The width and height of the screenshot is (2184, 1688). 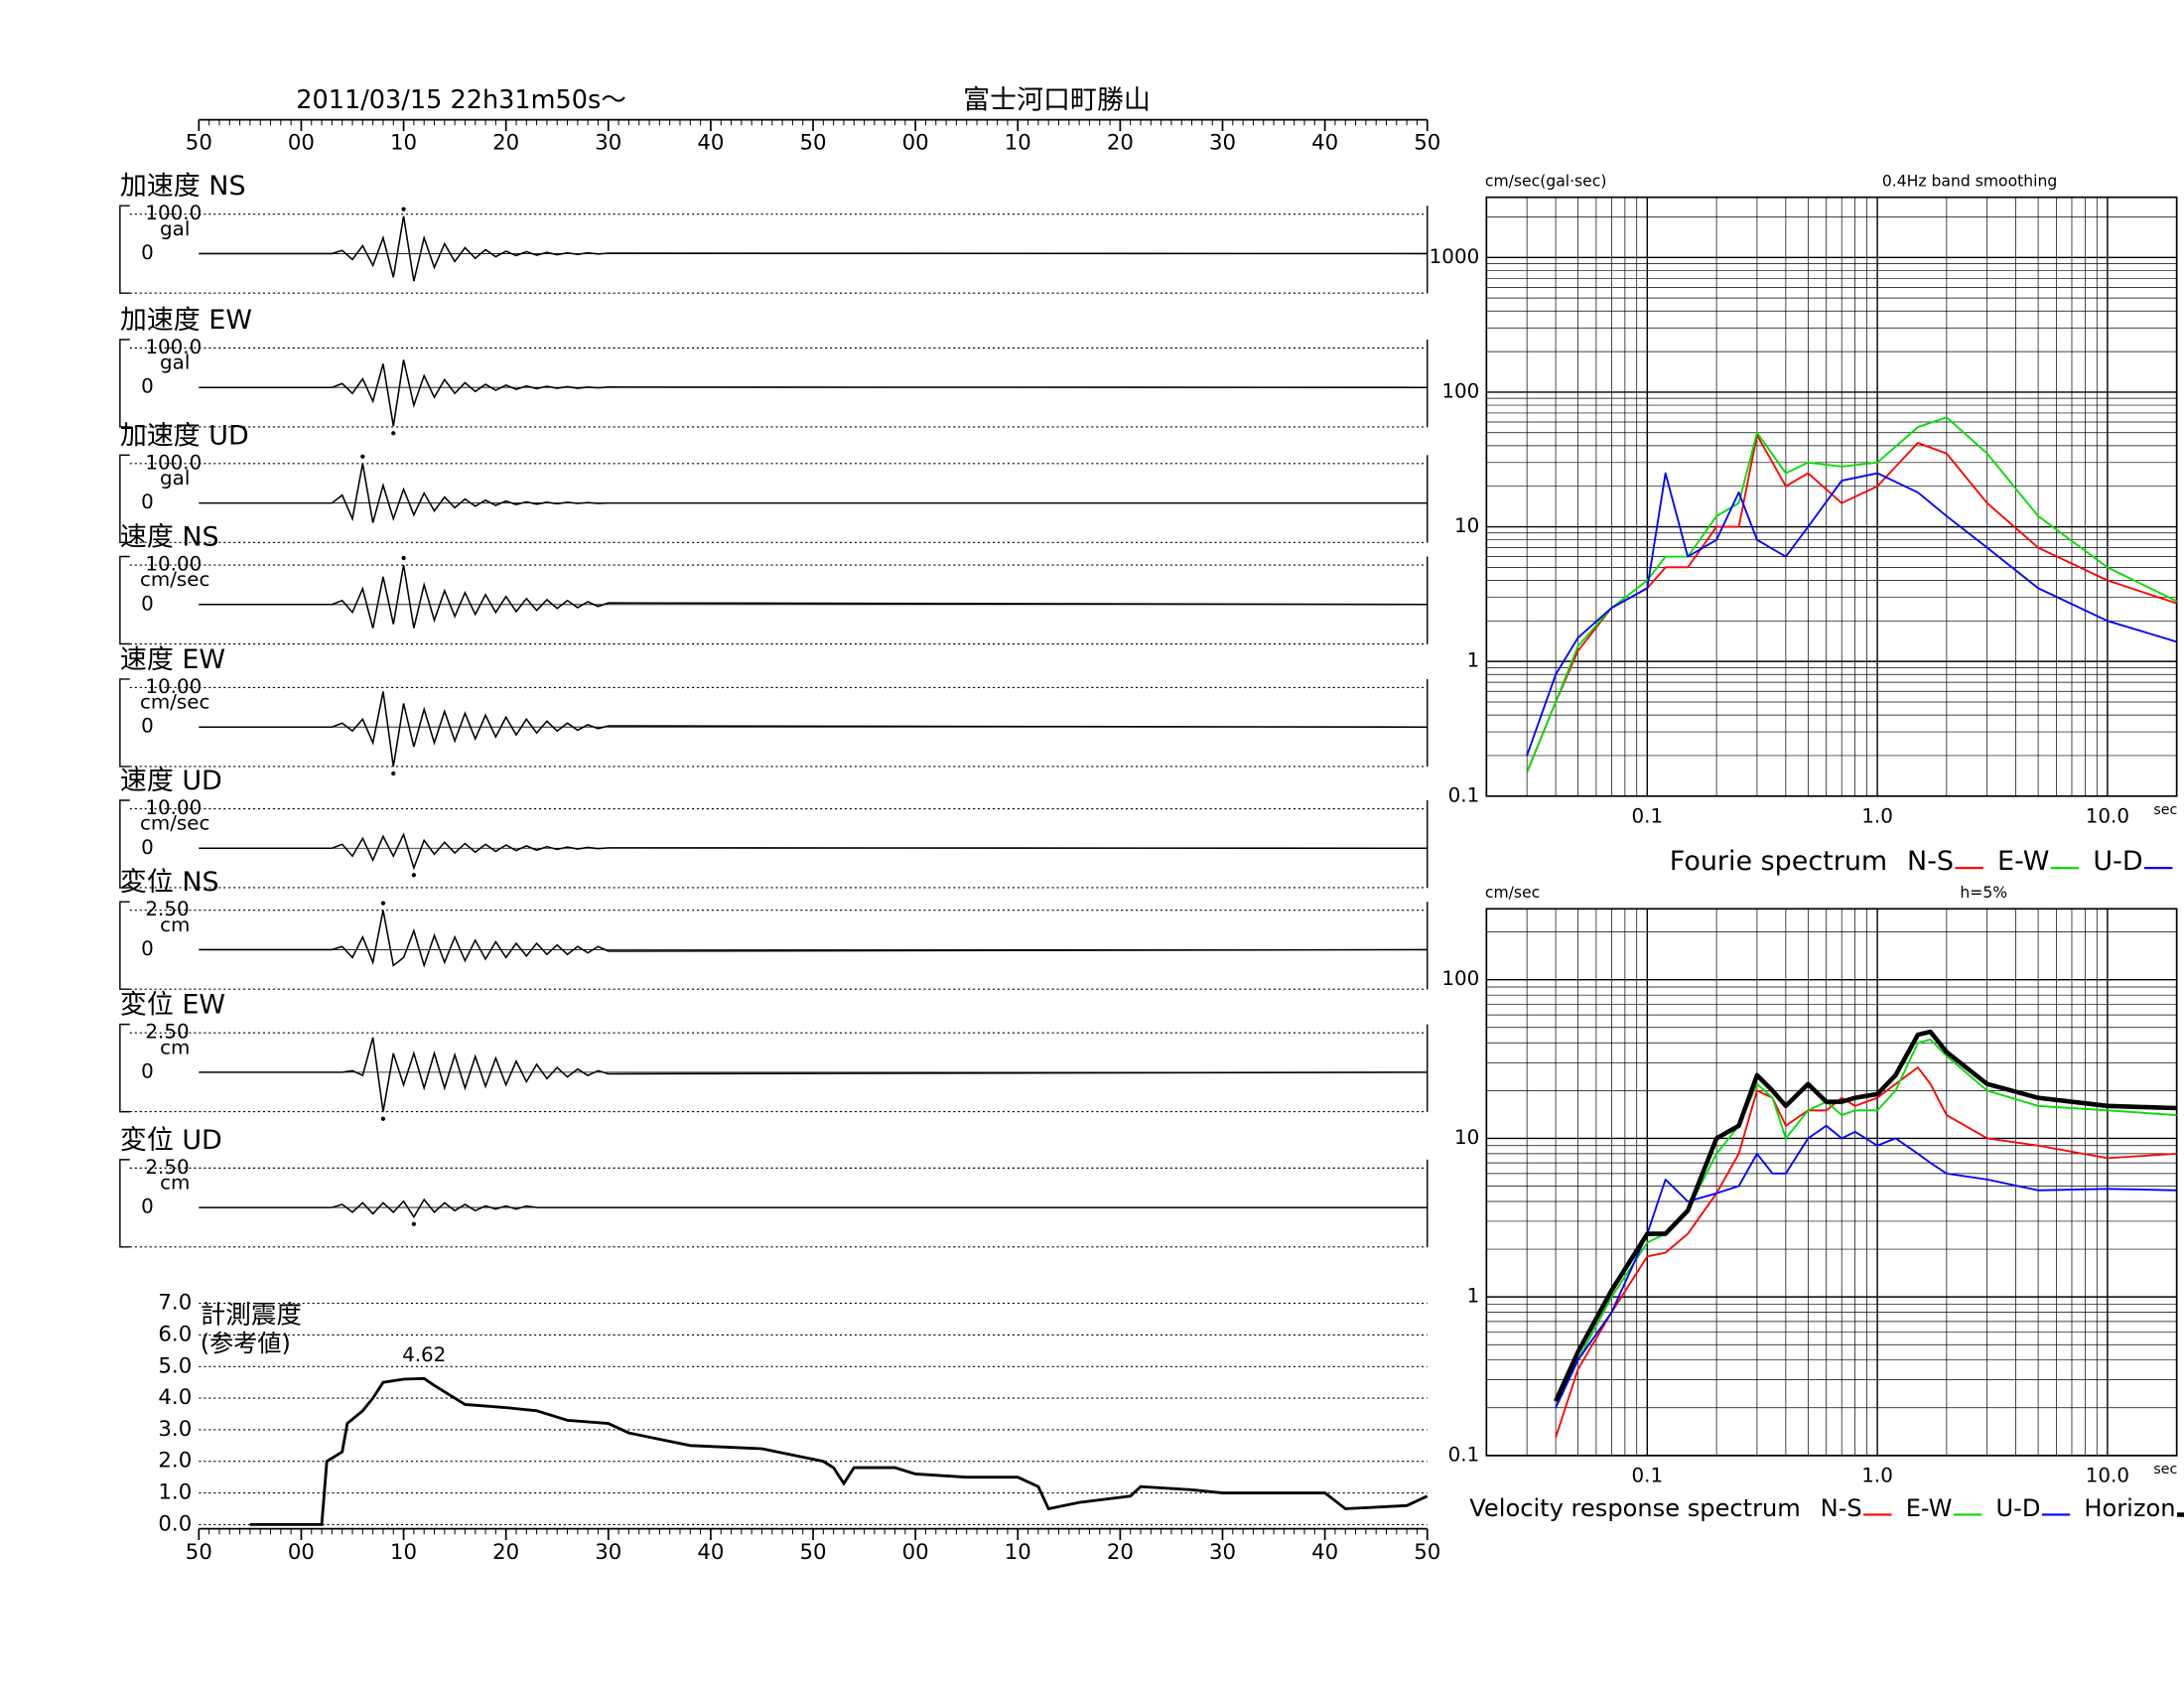 What do you see at coordinates (172, 1005) in the screenshot?
I see `panel-title: 変位 EW` at bounding box center [172, 1005].